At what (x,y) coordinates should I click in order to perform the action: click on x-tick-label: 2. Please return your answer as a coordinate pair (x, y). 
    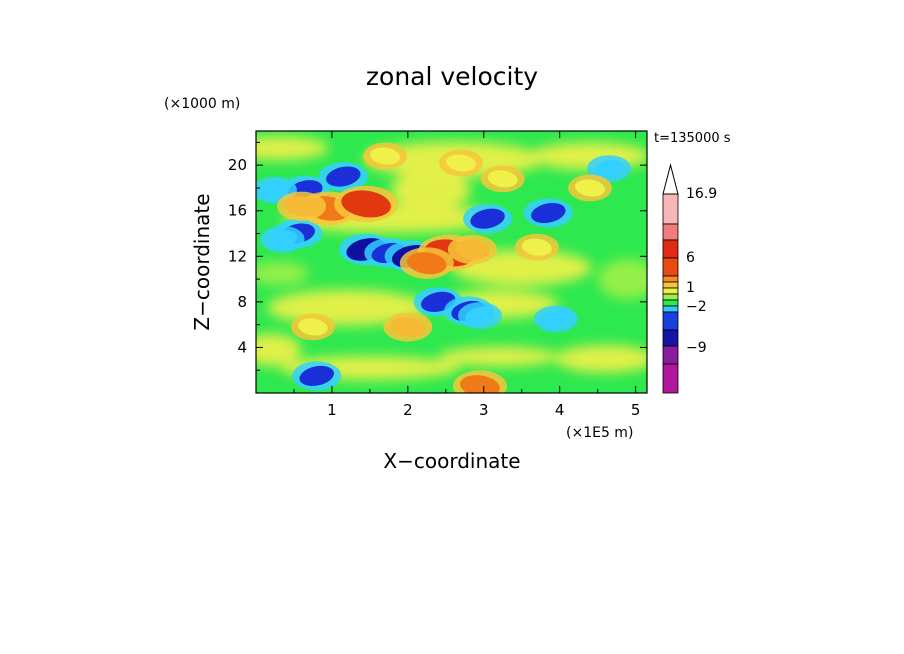
    Looking at the image, I should click on (408, 410).